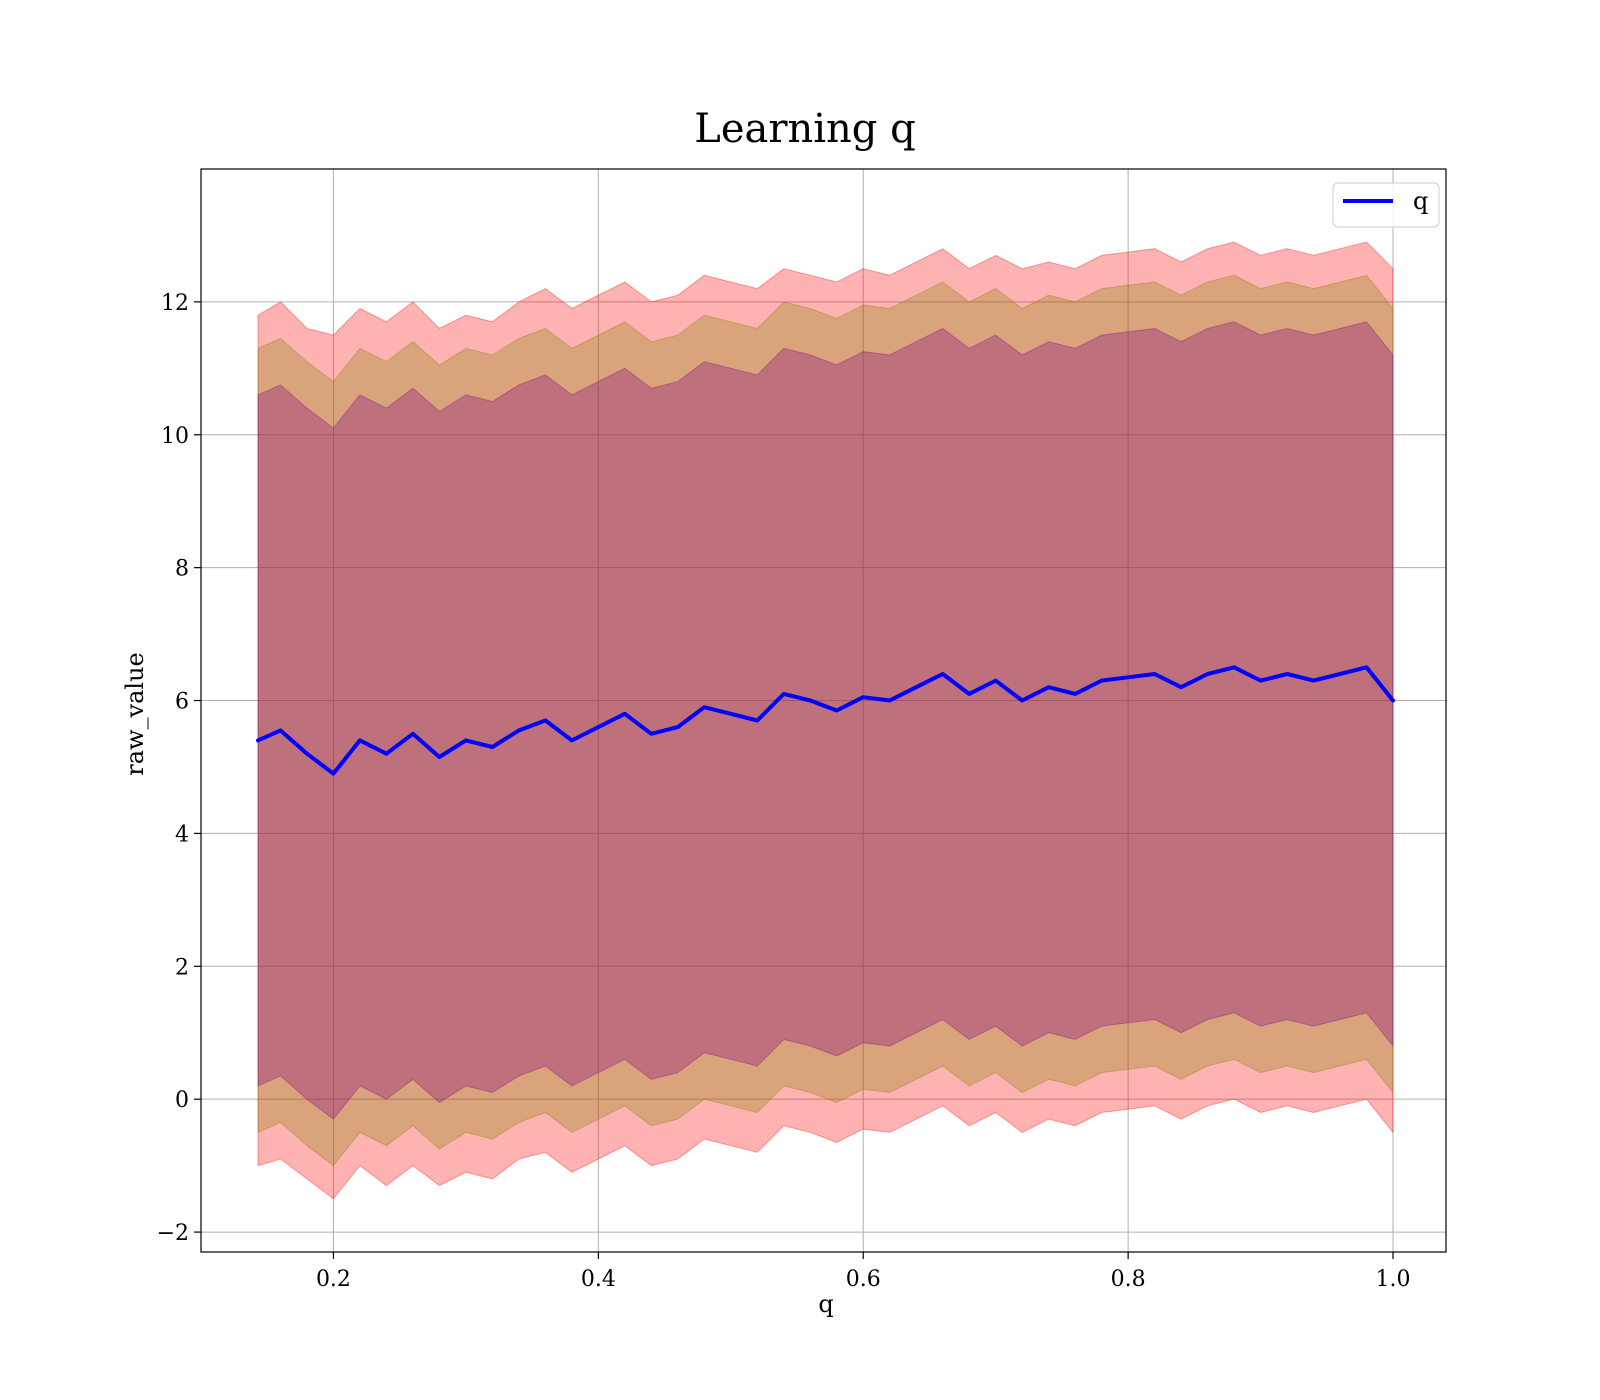 The image size is (1600, 1400). I want to click on legend-box, so click(1386, 205).